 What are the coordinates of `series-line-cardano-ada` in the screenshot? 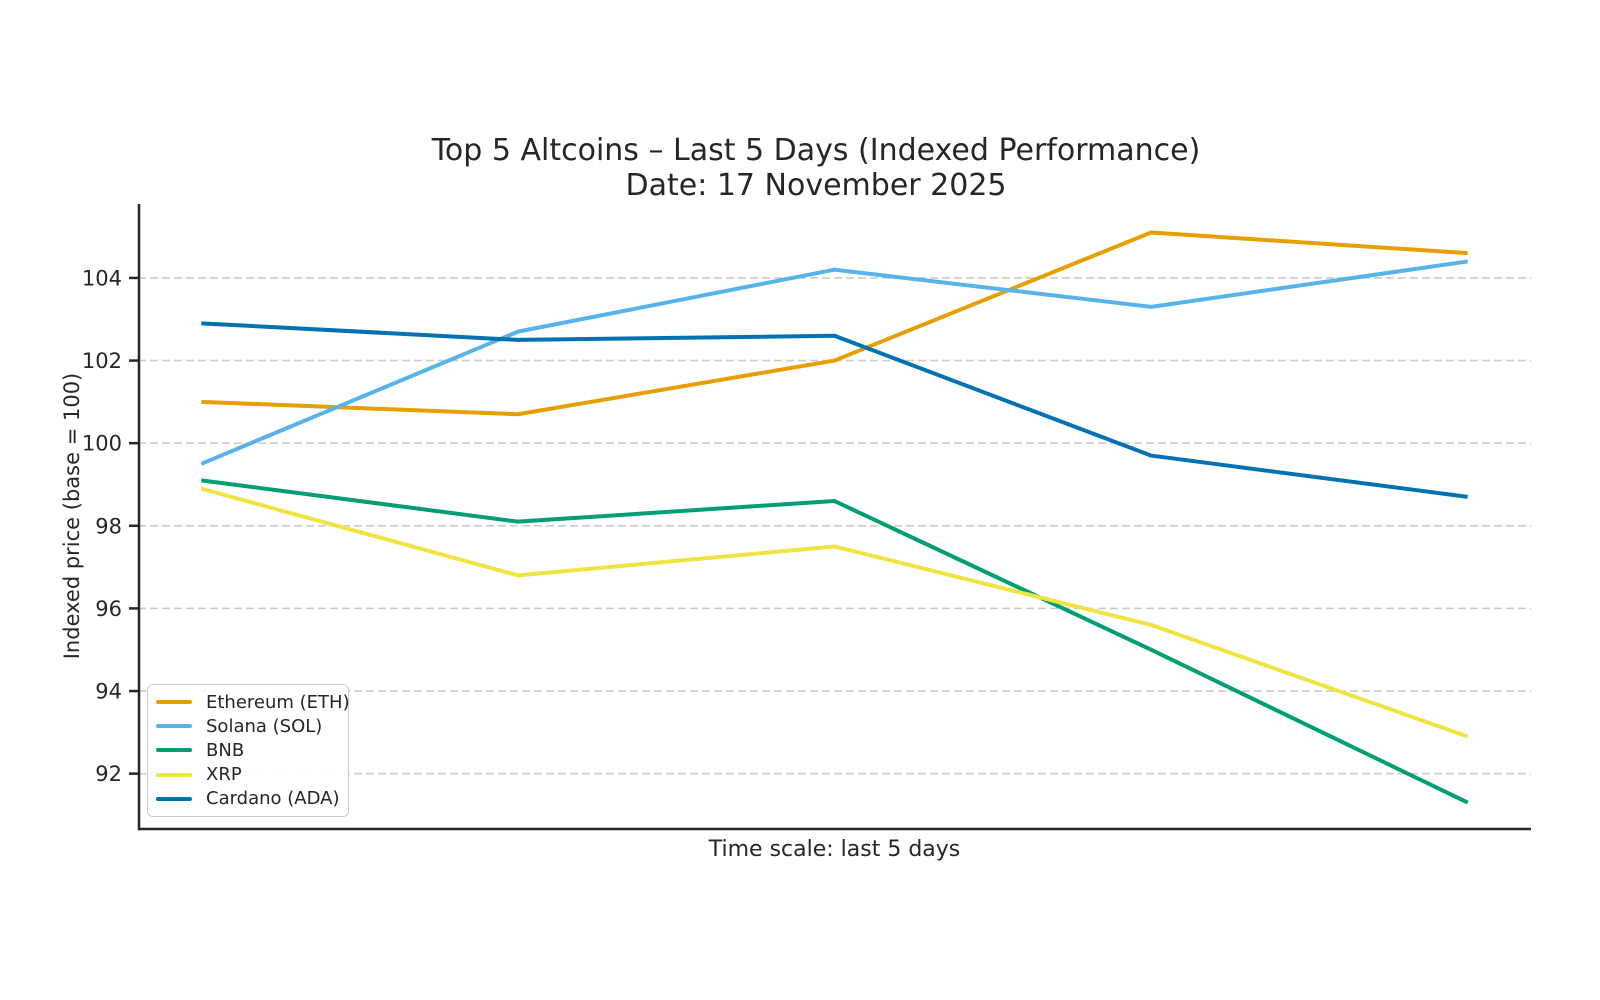 It's located at (834, 410).